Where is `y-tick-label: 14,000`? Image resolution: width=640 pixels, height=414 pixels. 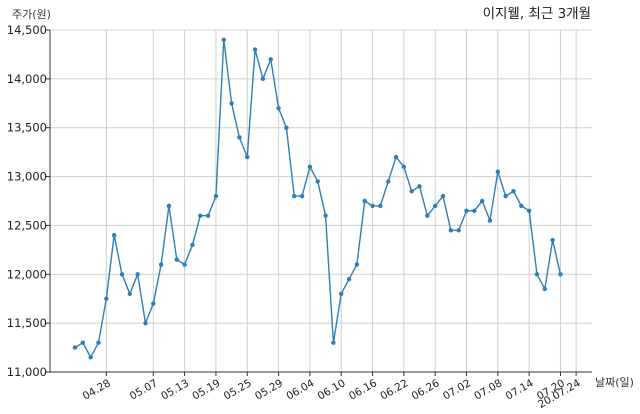
y-tick-label: 14,000 is located at coordinates (27, 79).